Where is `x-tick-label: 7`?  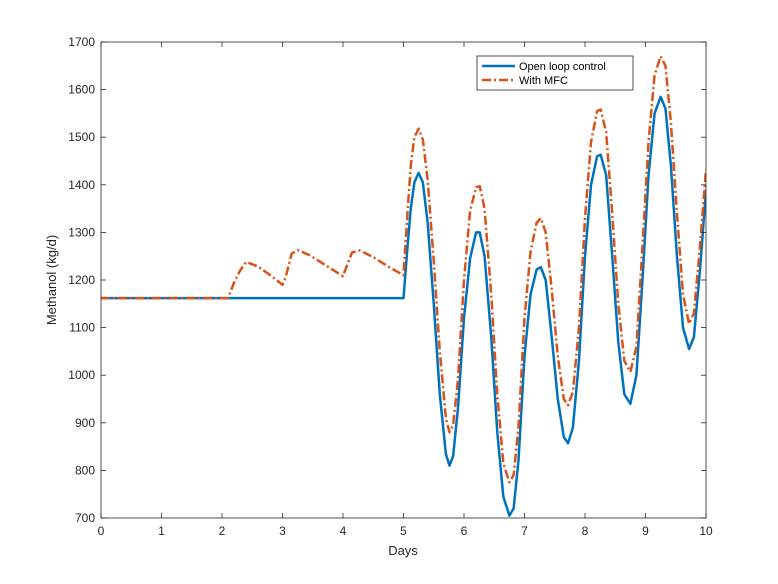
x-tick-label: 7 is located at coordinates (524, 531).